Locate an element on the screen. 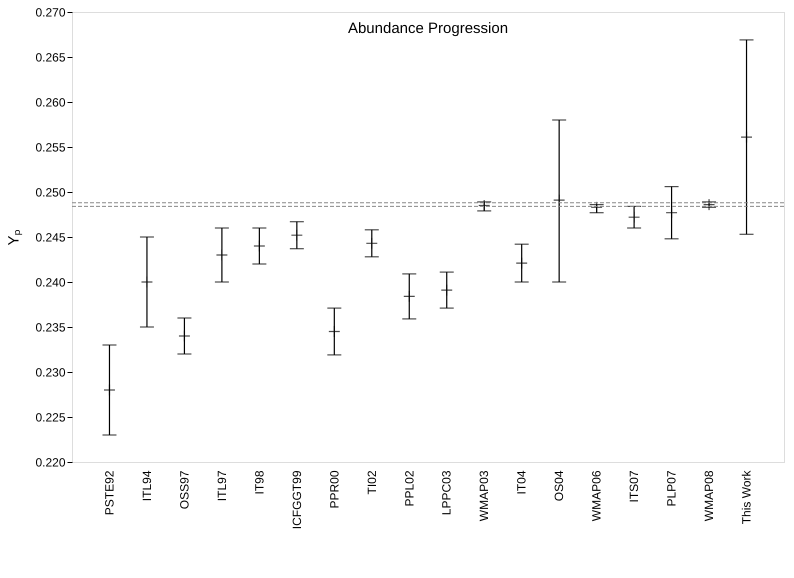  y-tick-label: 0.270 is located at coordinates (50, 13).